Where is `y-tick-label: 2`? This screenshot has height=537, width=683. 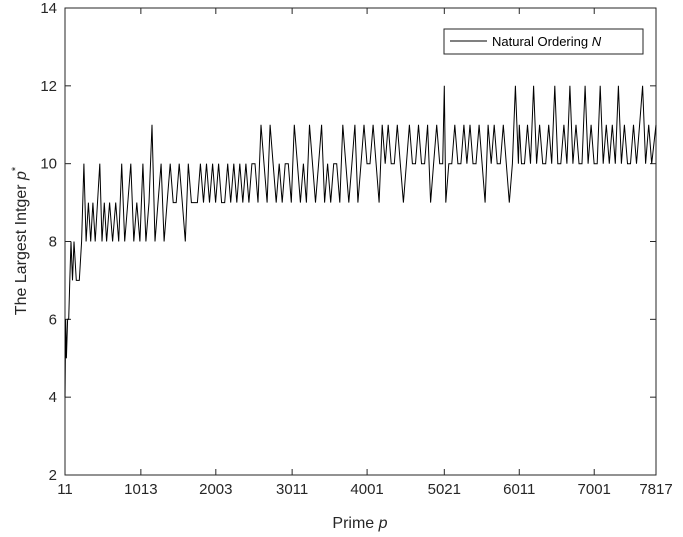
y-tick-label: 2 is located at coordinates (53, 475).